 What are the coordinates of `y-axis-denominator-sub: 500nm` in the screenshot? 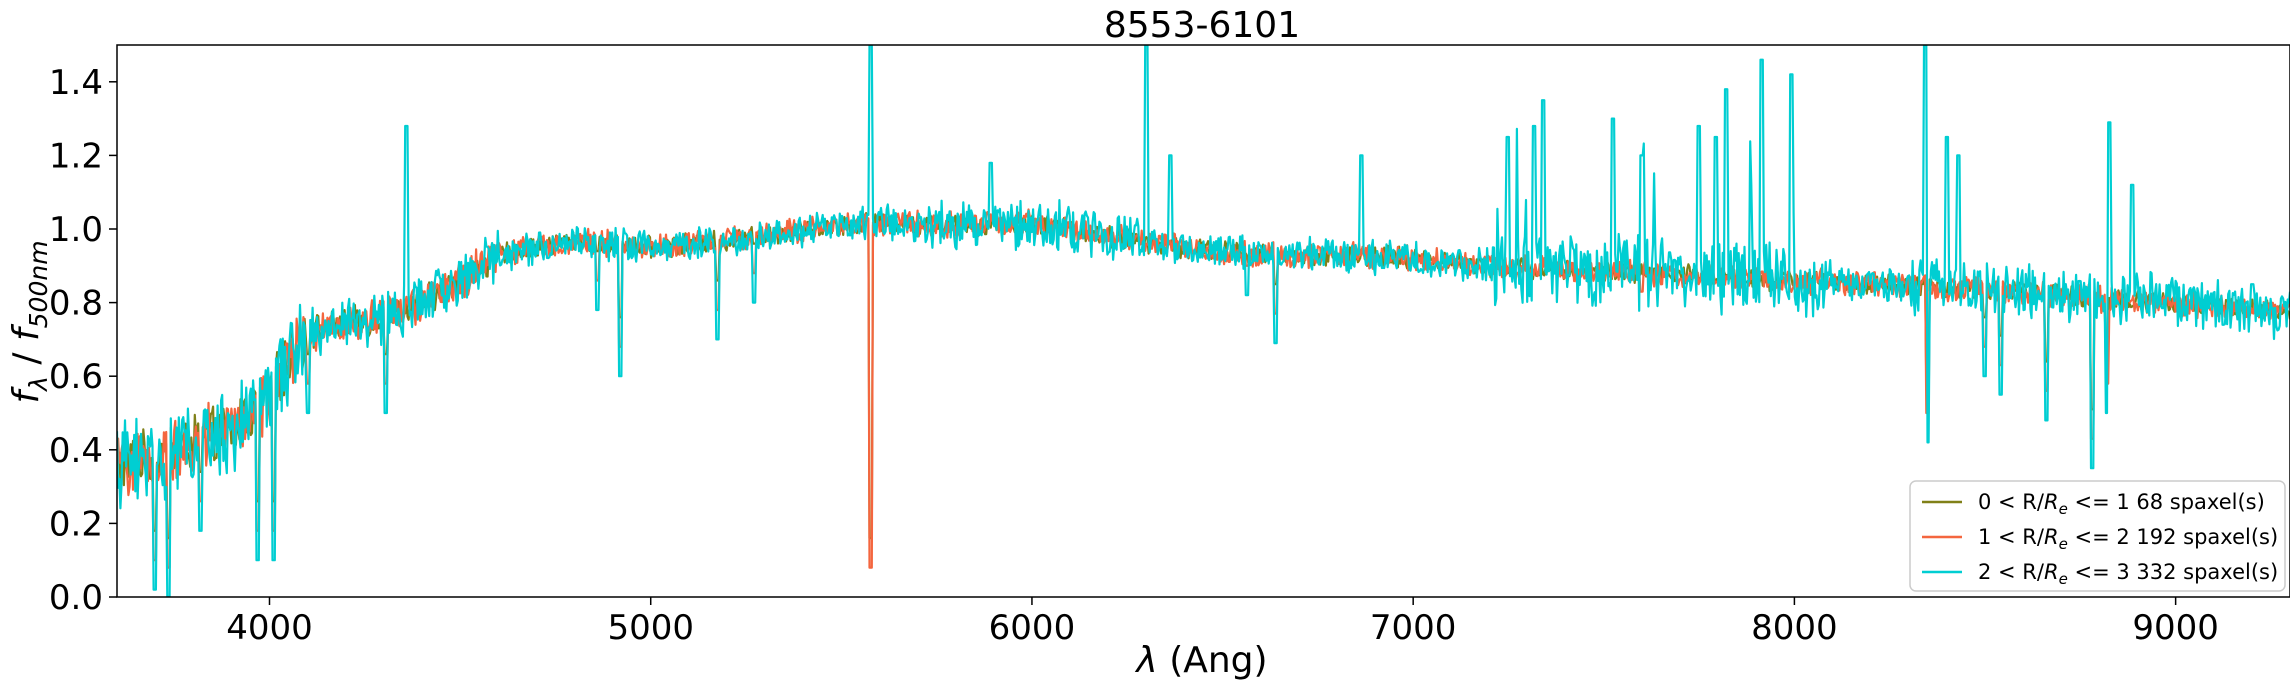 It's located at (38, 284).